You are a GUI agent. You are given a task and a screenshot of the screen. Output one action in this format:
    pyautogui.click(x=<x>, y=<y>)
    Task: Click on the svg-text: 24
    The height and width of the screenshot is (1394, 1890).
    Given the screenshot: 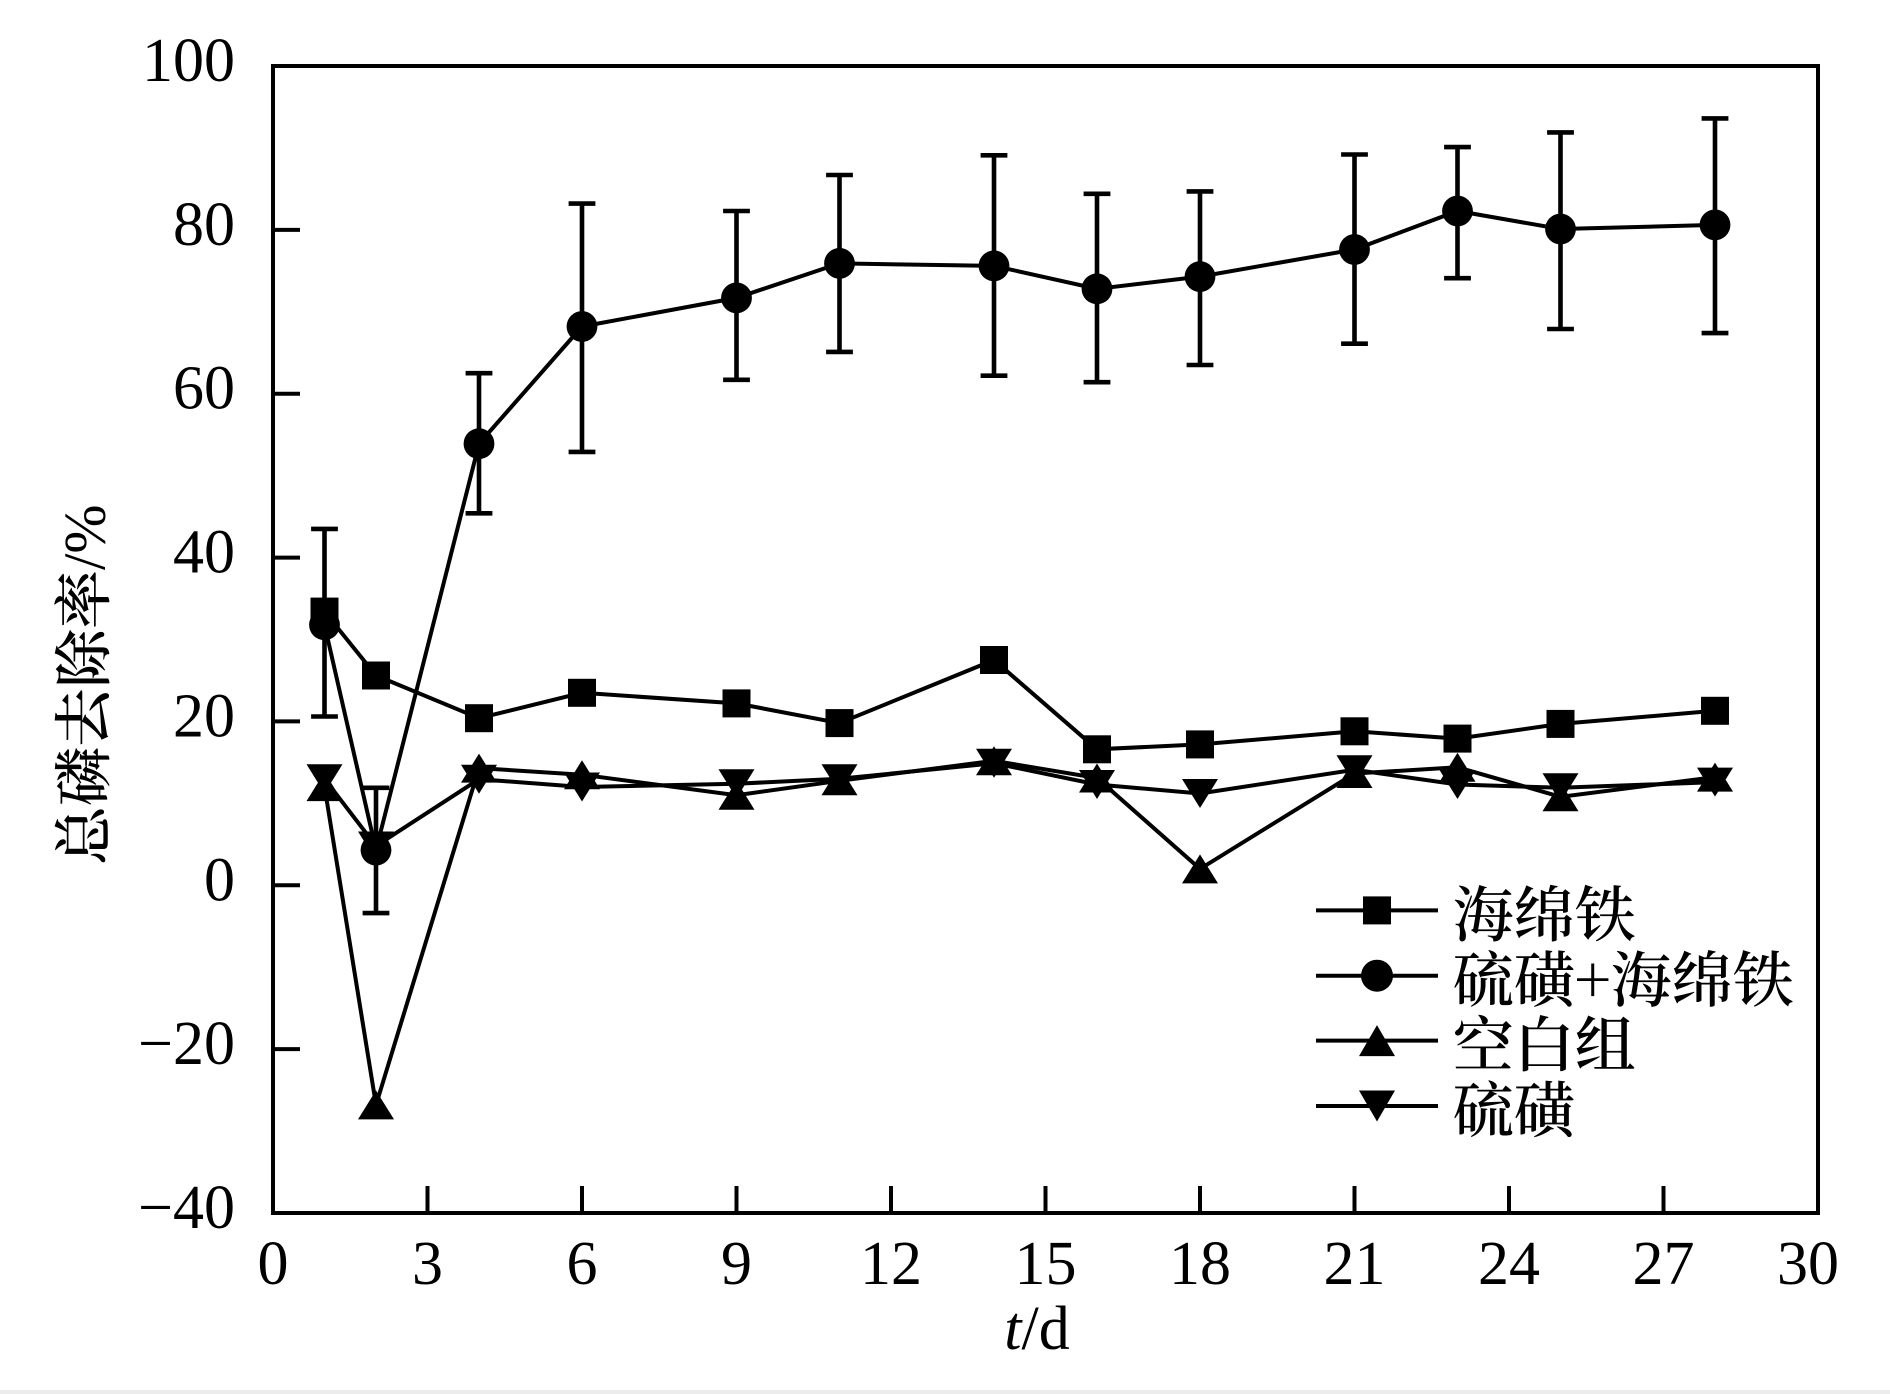 What is the action you would take?
    pyautogui.click(x=1509, y=1264)
    